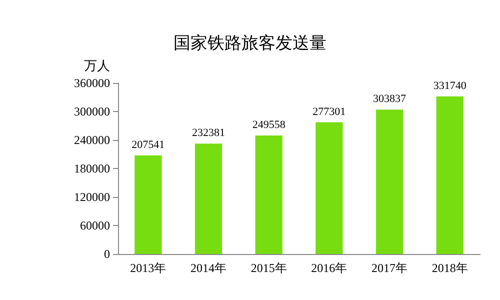 This screenshot has width=500, height=300. What do you see at coordinates (92, 83) in the screenshot?
I see `y-tick-label: 360000` at bounding box center [92, 83].